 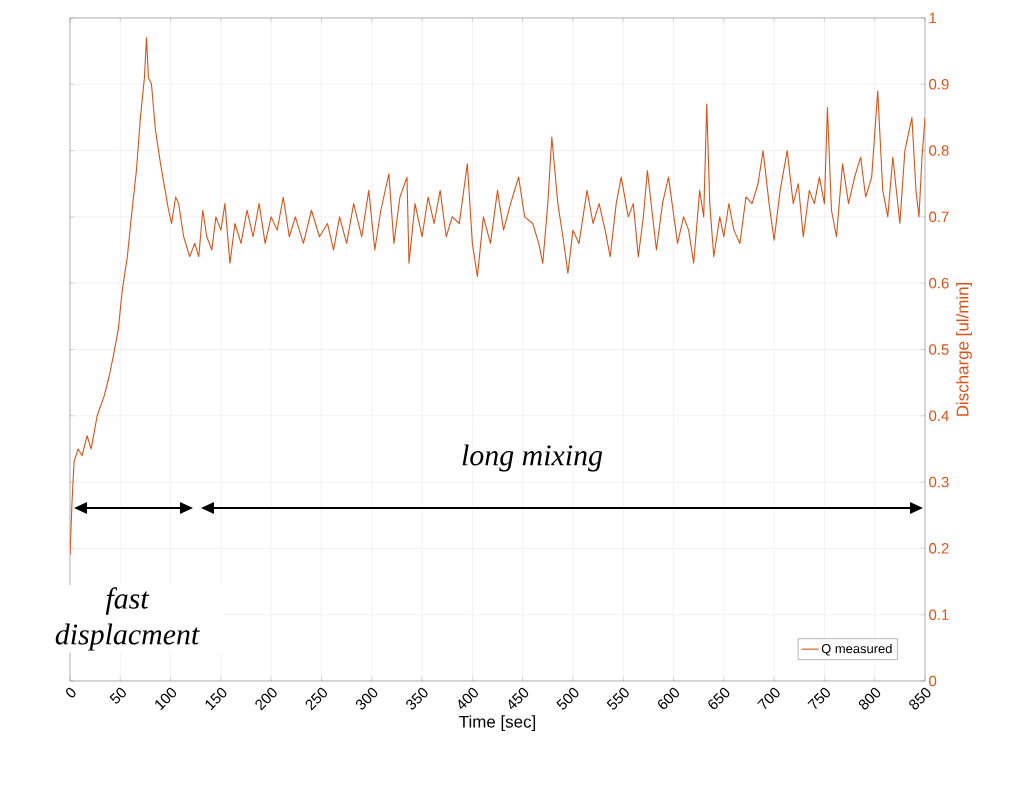 What do you see at coordinates (933, 18) in the screenshot?
I see `y-tick-label: 1` at bounding box center [933, 18].